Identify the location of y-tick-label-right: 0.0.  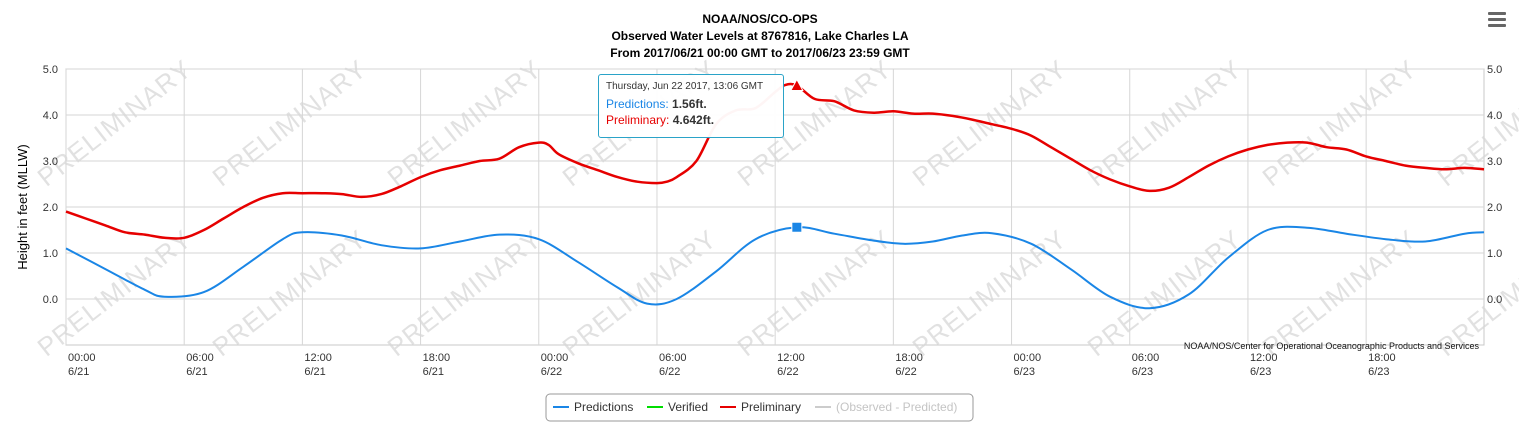
(1494, 300).